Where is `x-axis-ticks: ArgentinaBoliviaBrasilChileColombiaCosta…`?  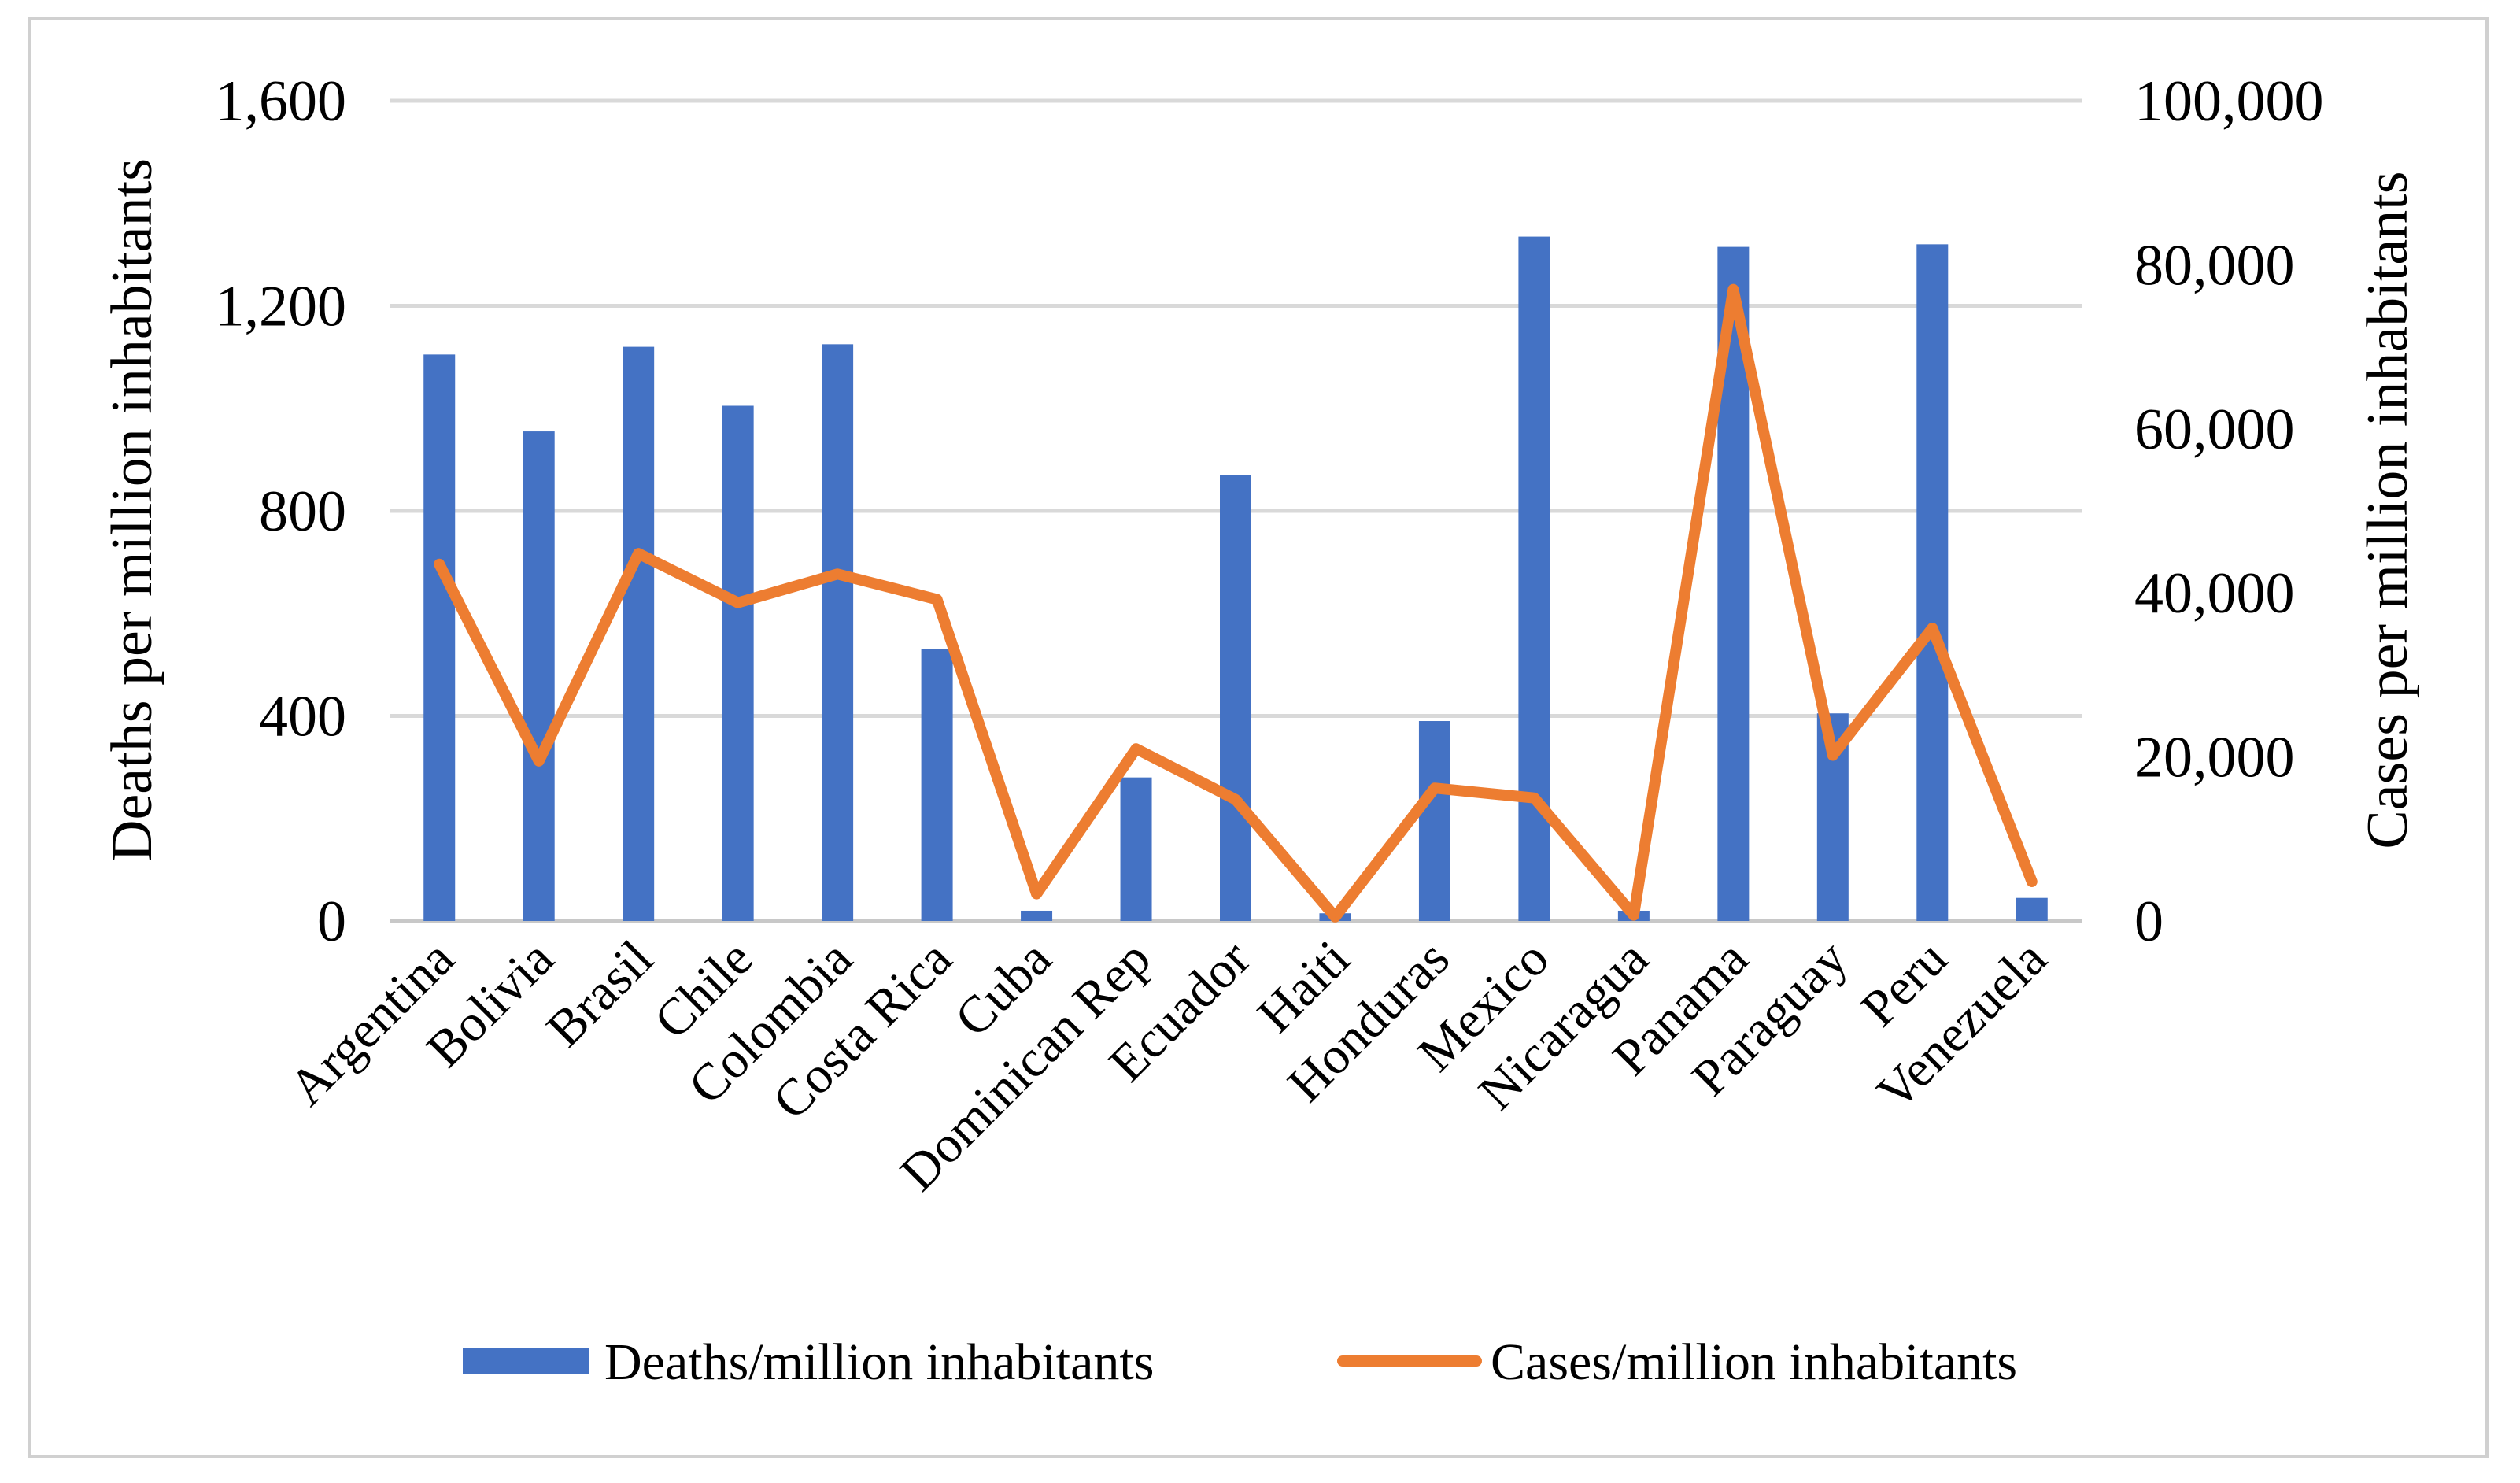 x-axis-ticks: ArgentinaBoliviaBrasilChileColombiaCosta… is located at coordinates (1167, 1066).